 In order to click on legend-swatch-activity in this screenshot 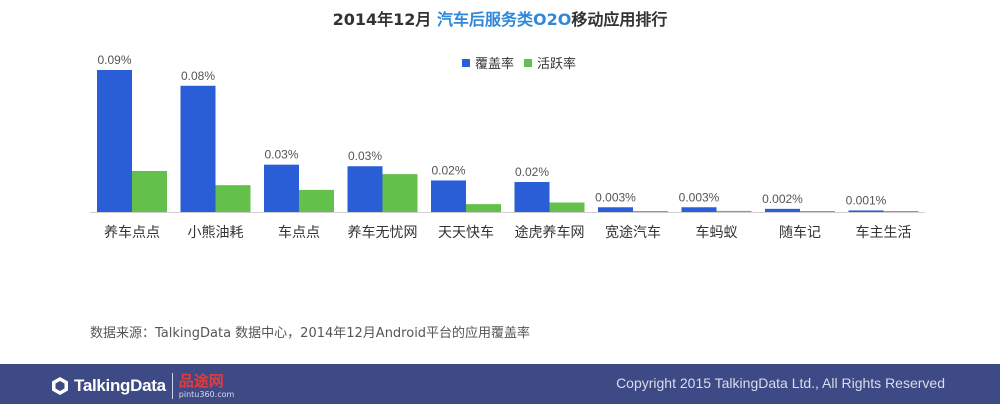, I will do `click(528, 62)`.